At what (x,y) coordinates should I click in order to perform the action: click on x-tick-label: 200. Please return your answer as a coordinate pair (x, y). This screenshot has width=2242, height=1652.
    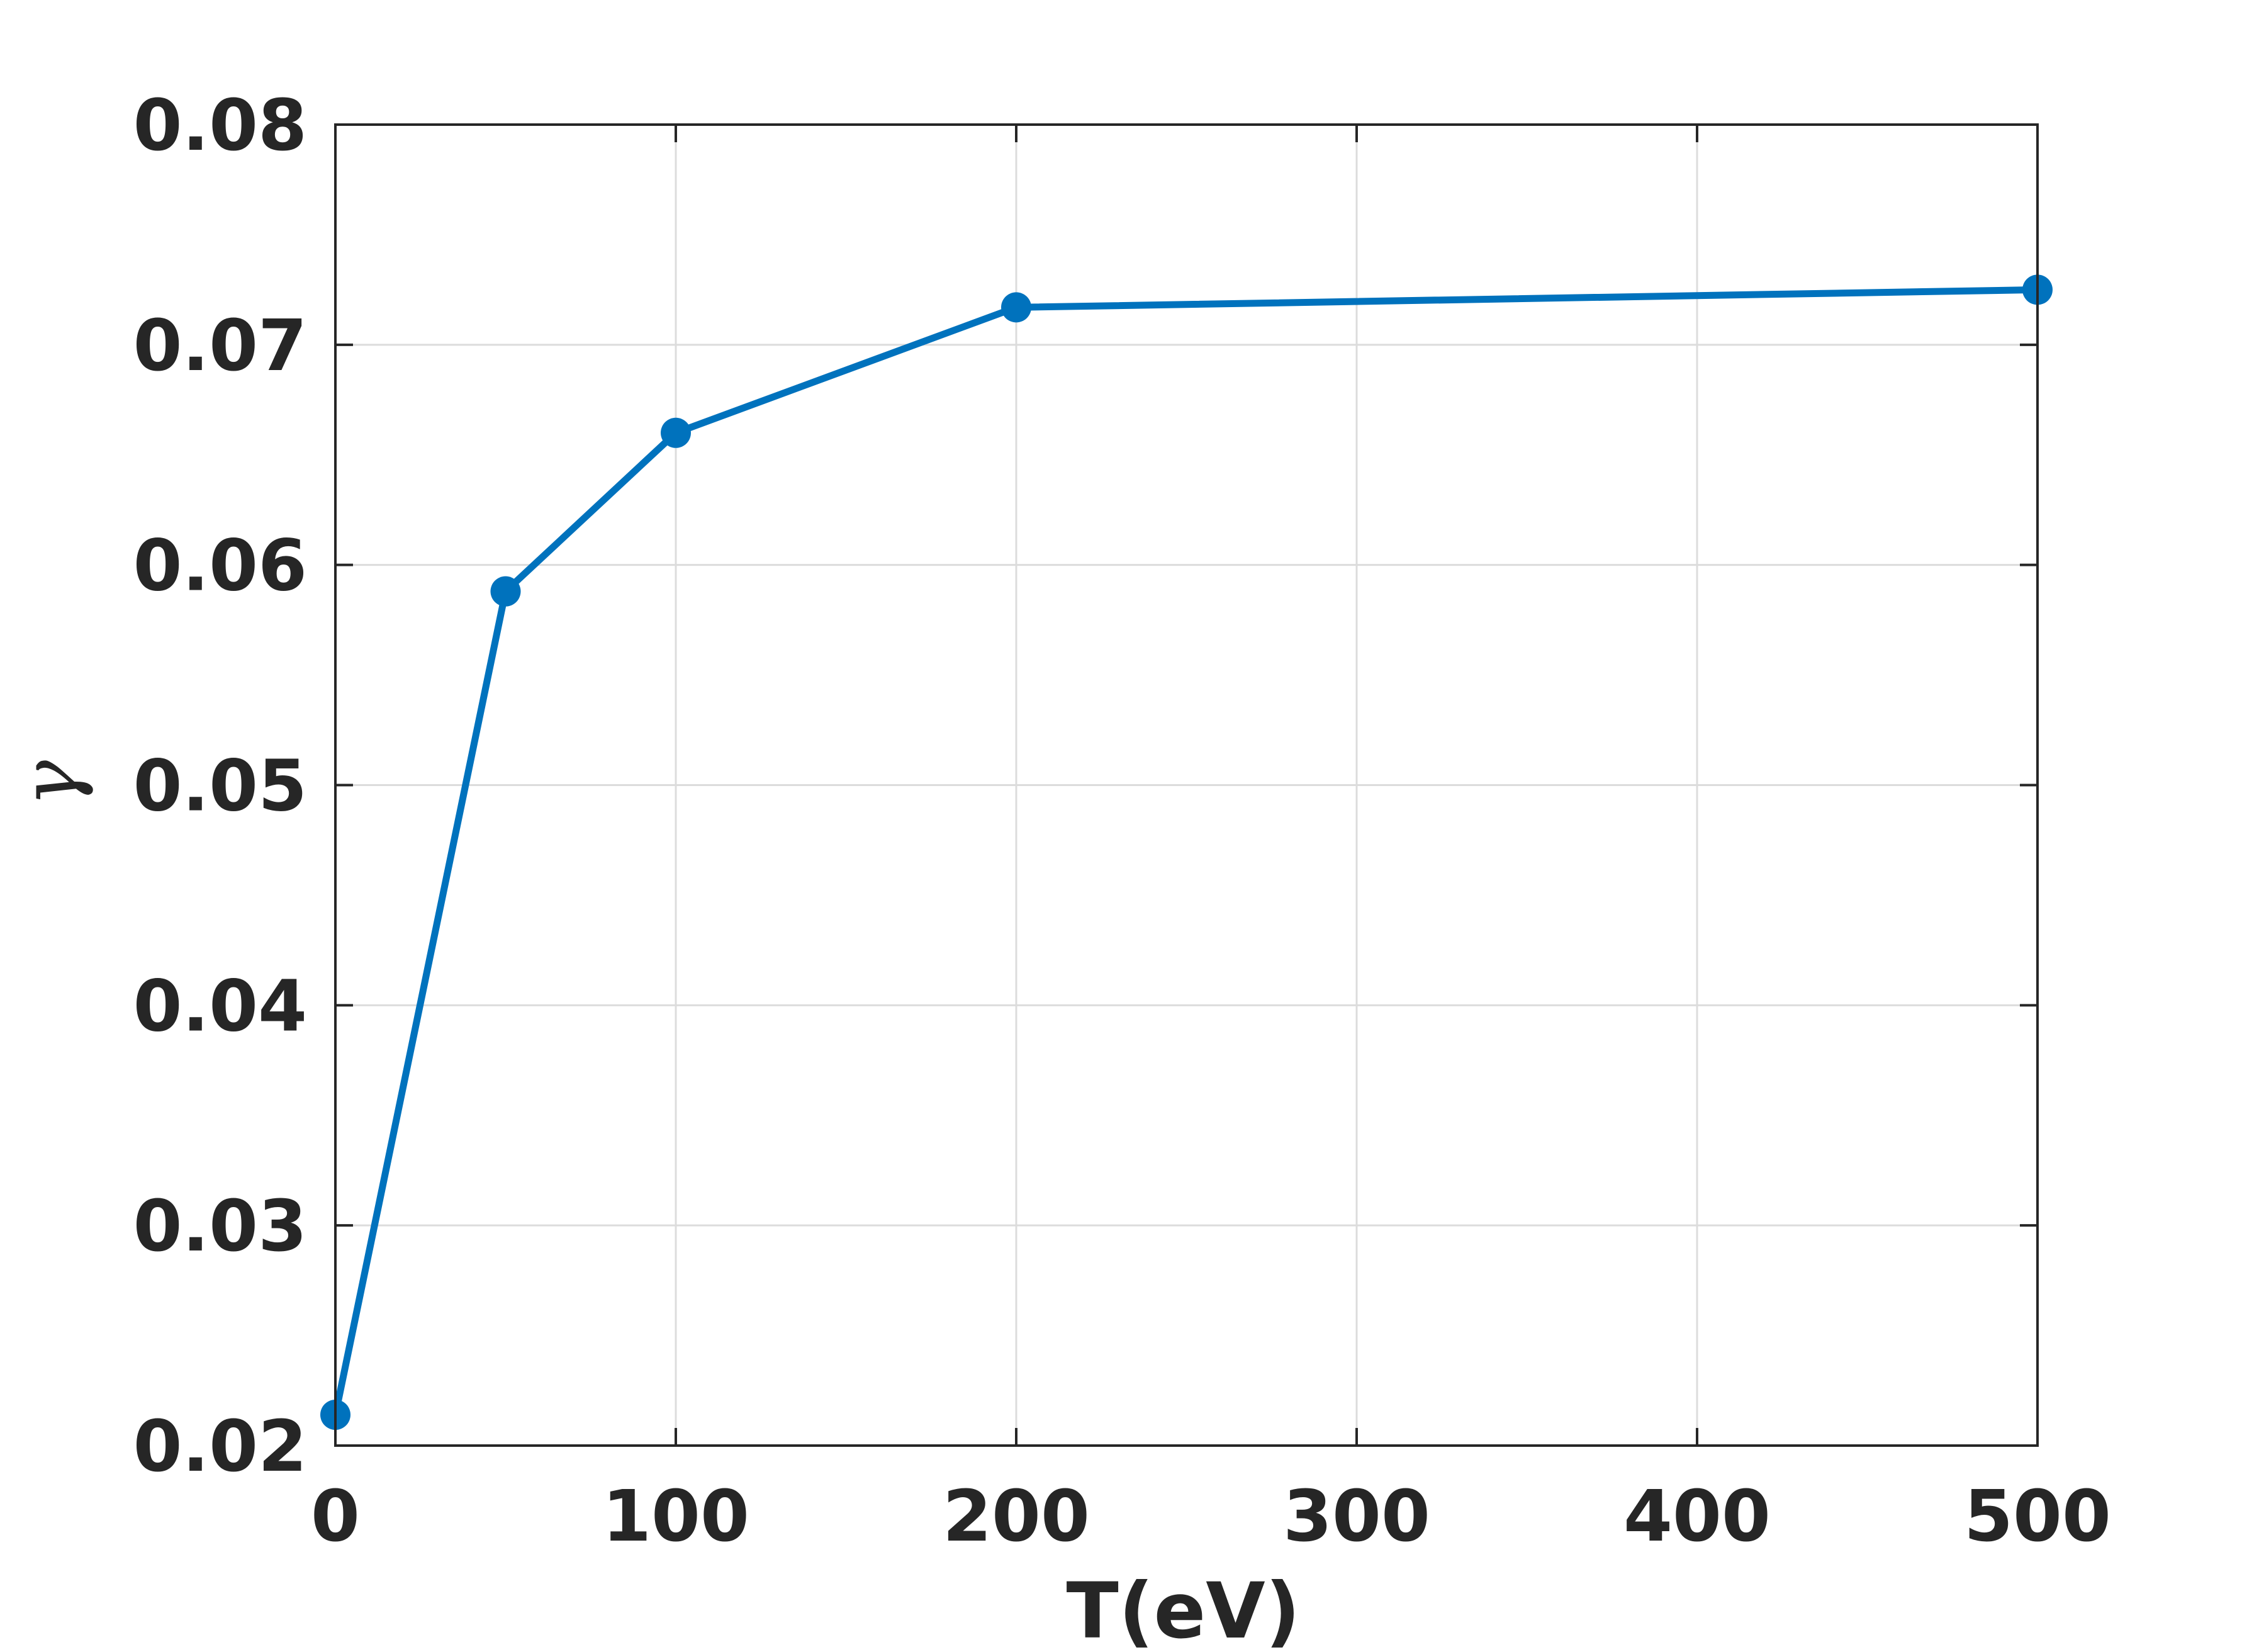
    Looking at the image, I should click on (1016, 1517).